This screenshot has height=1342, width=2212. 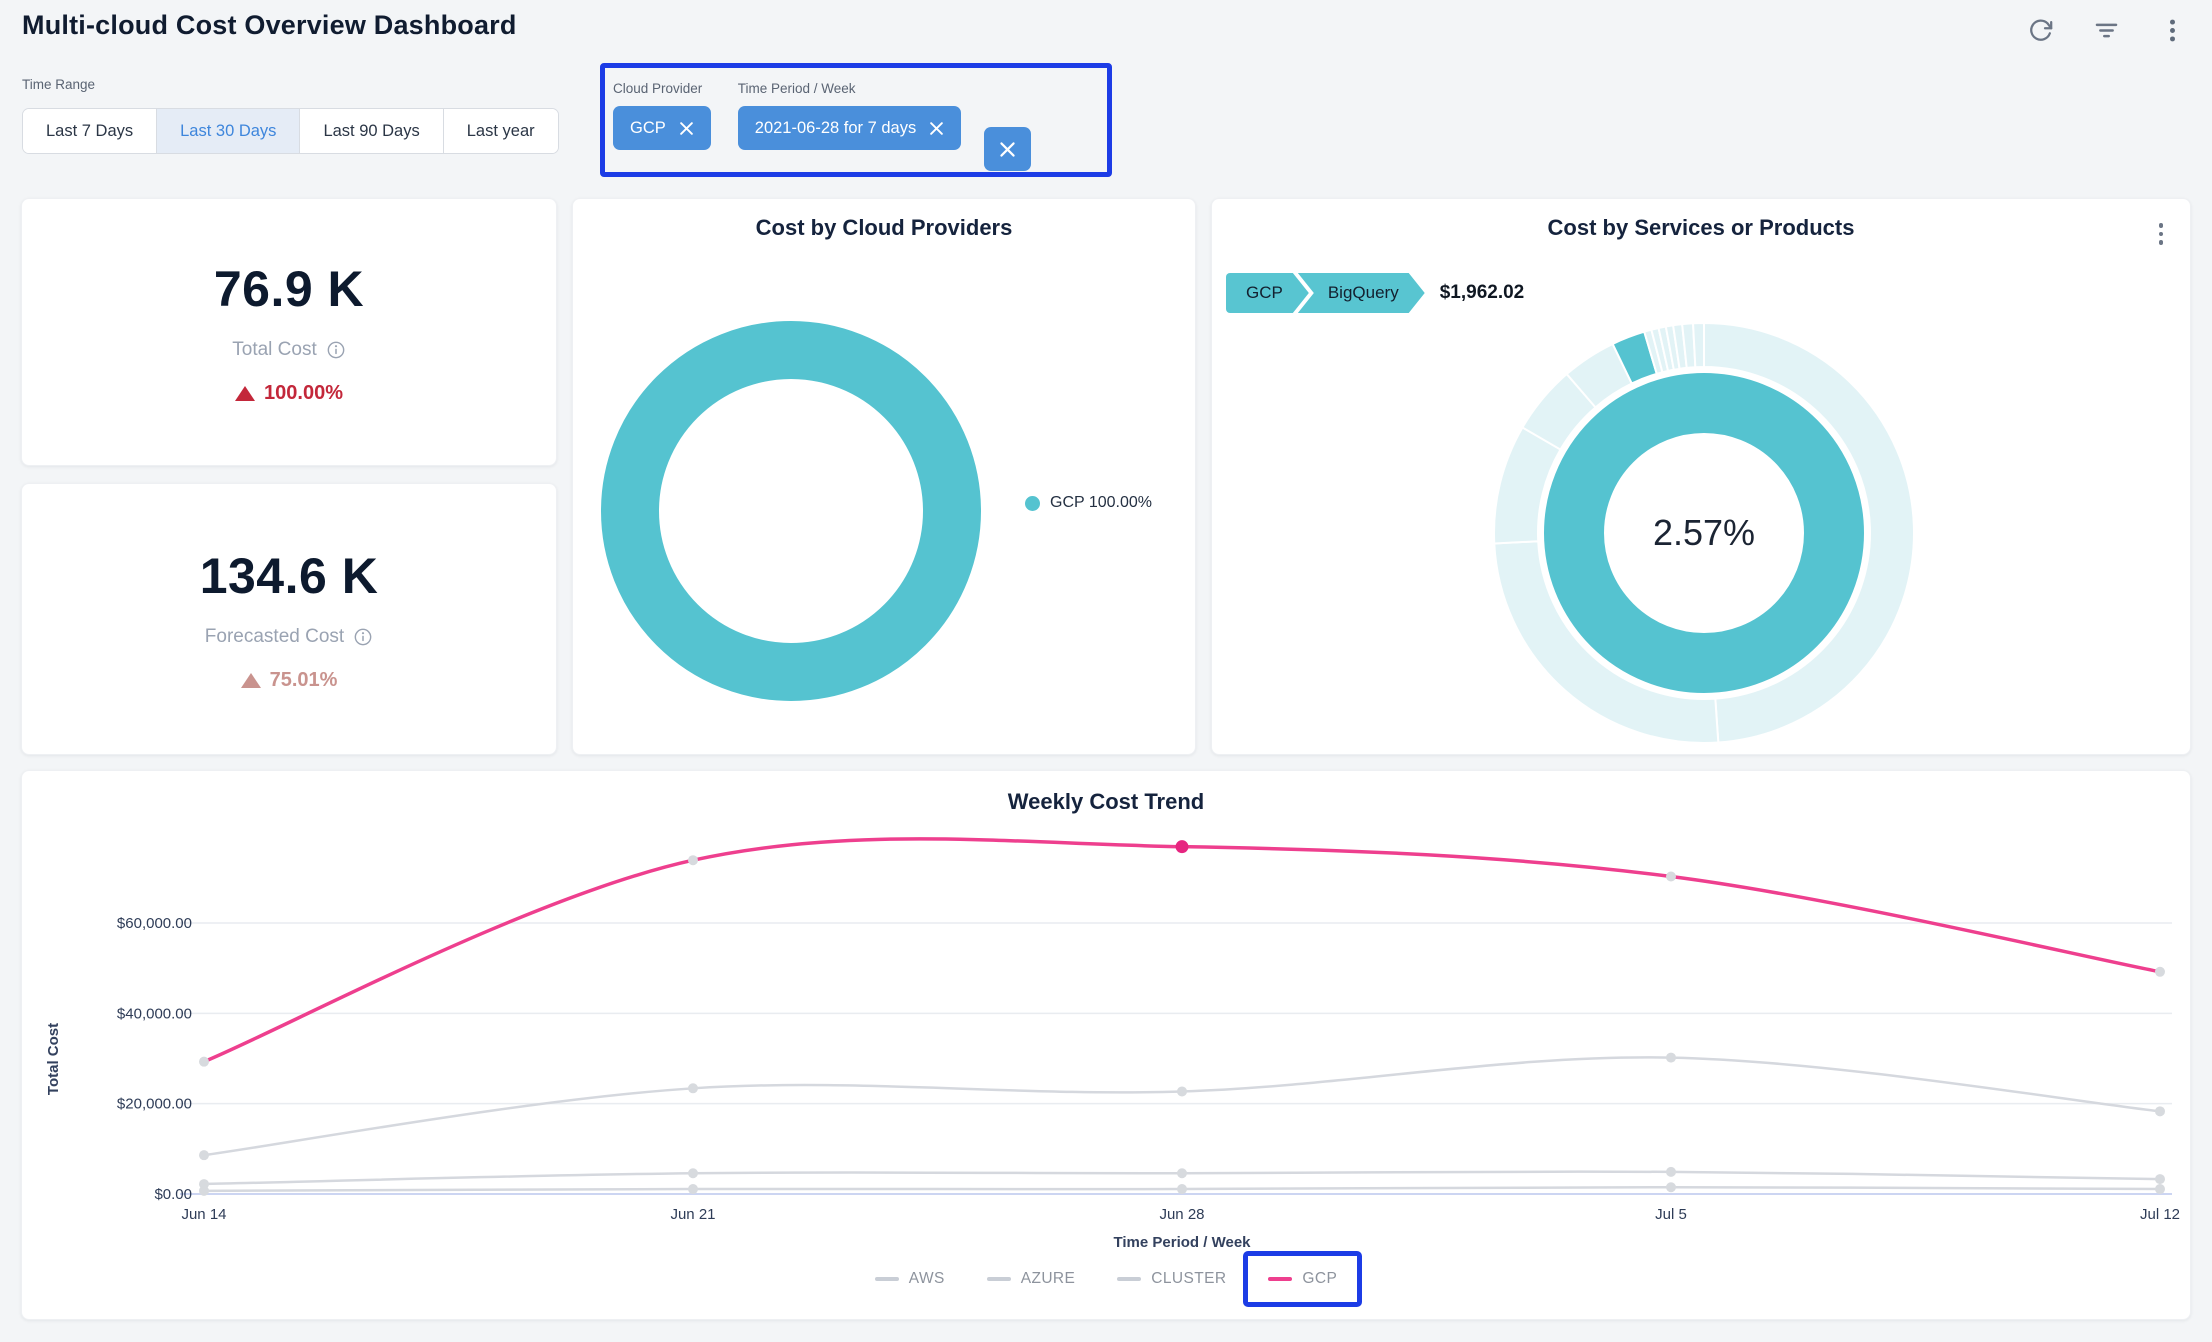 I want to click on legend-item-aws: AWS, so click(x=909, y=1279).